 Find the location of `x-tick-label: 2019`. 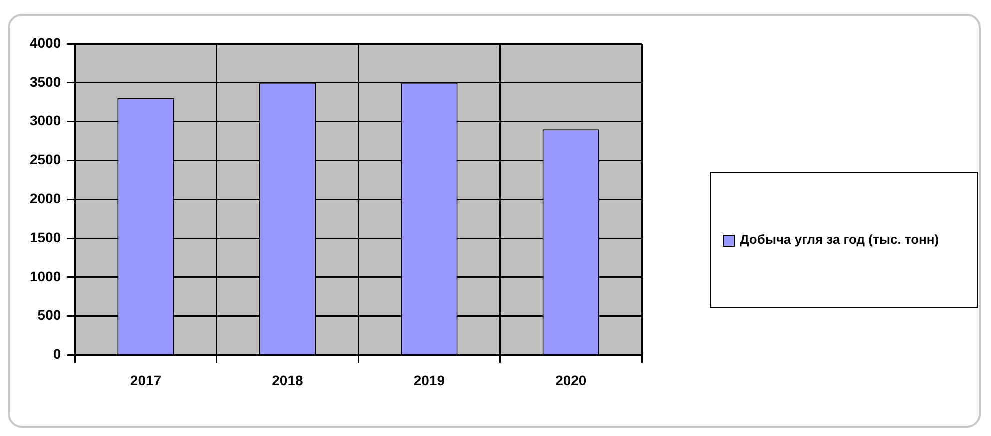

x-tick-label: 2019 is located at coordinates (430, 380).